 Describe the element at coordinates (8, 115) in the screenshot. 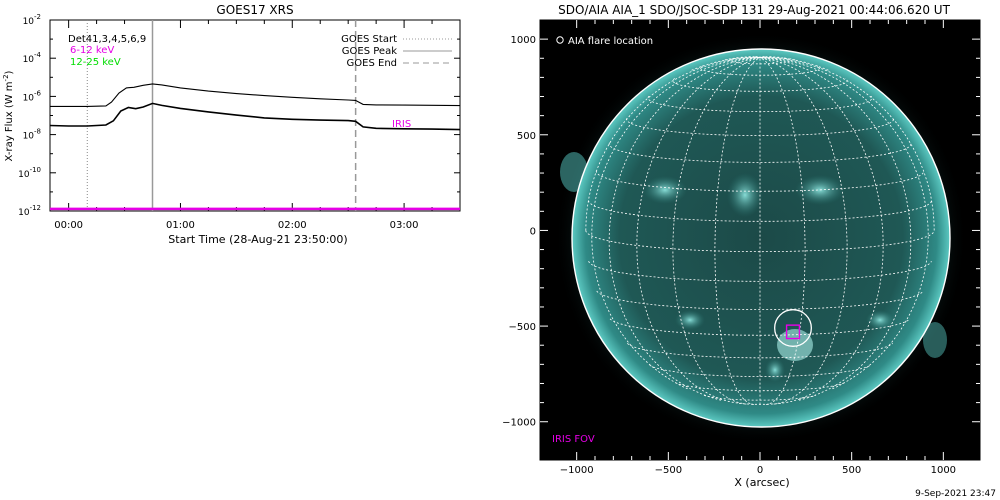

I see `goes-y-axis-label: X-ray Flux (W m-2)` at that location.